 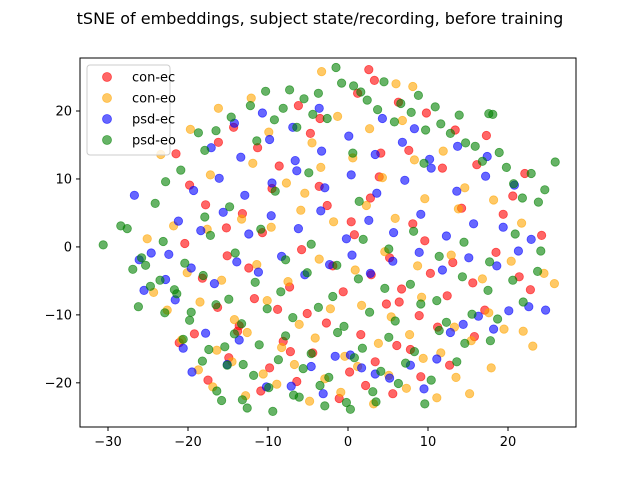 I want to click on x-axis: −30 −20 −10 0 10 20, so click(x=305, y=438).